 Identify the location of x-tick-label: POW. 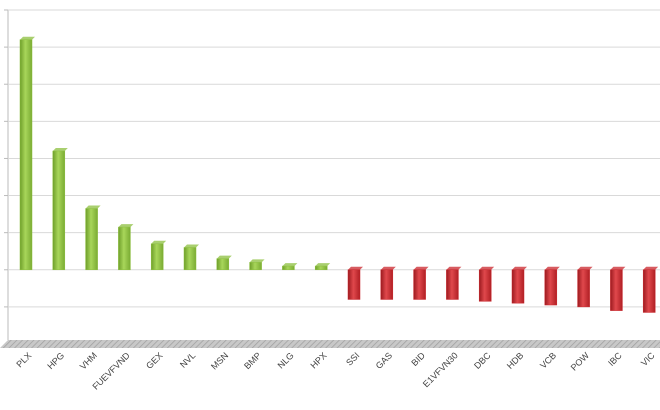
(580, 361).